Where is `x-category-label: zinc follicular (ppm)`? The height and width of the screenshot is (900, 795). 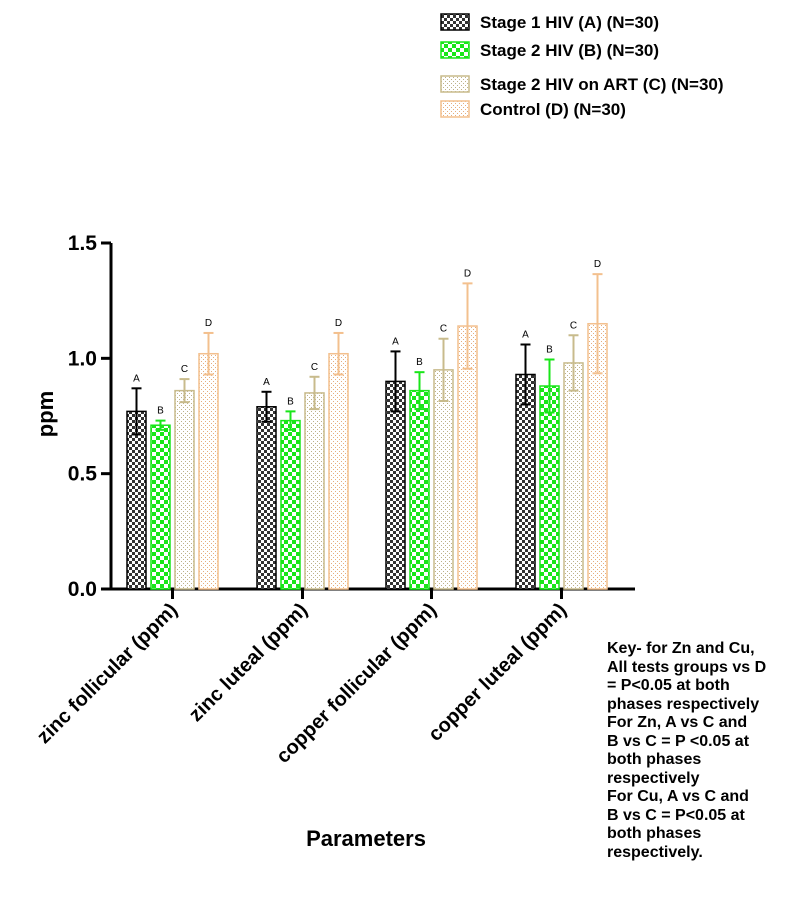 x-category-label: zinc follicular (ppm) is located at coordinates (107, 673).